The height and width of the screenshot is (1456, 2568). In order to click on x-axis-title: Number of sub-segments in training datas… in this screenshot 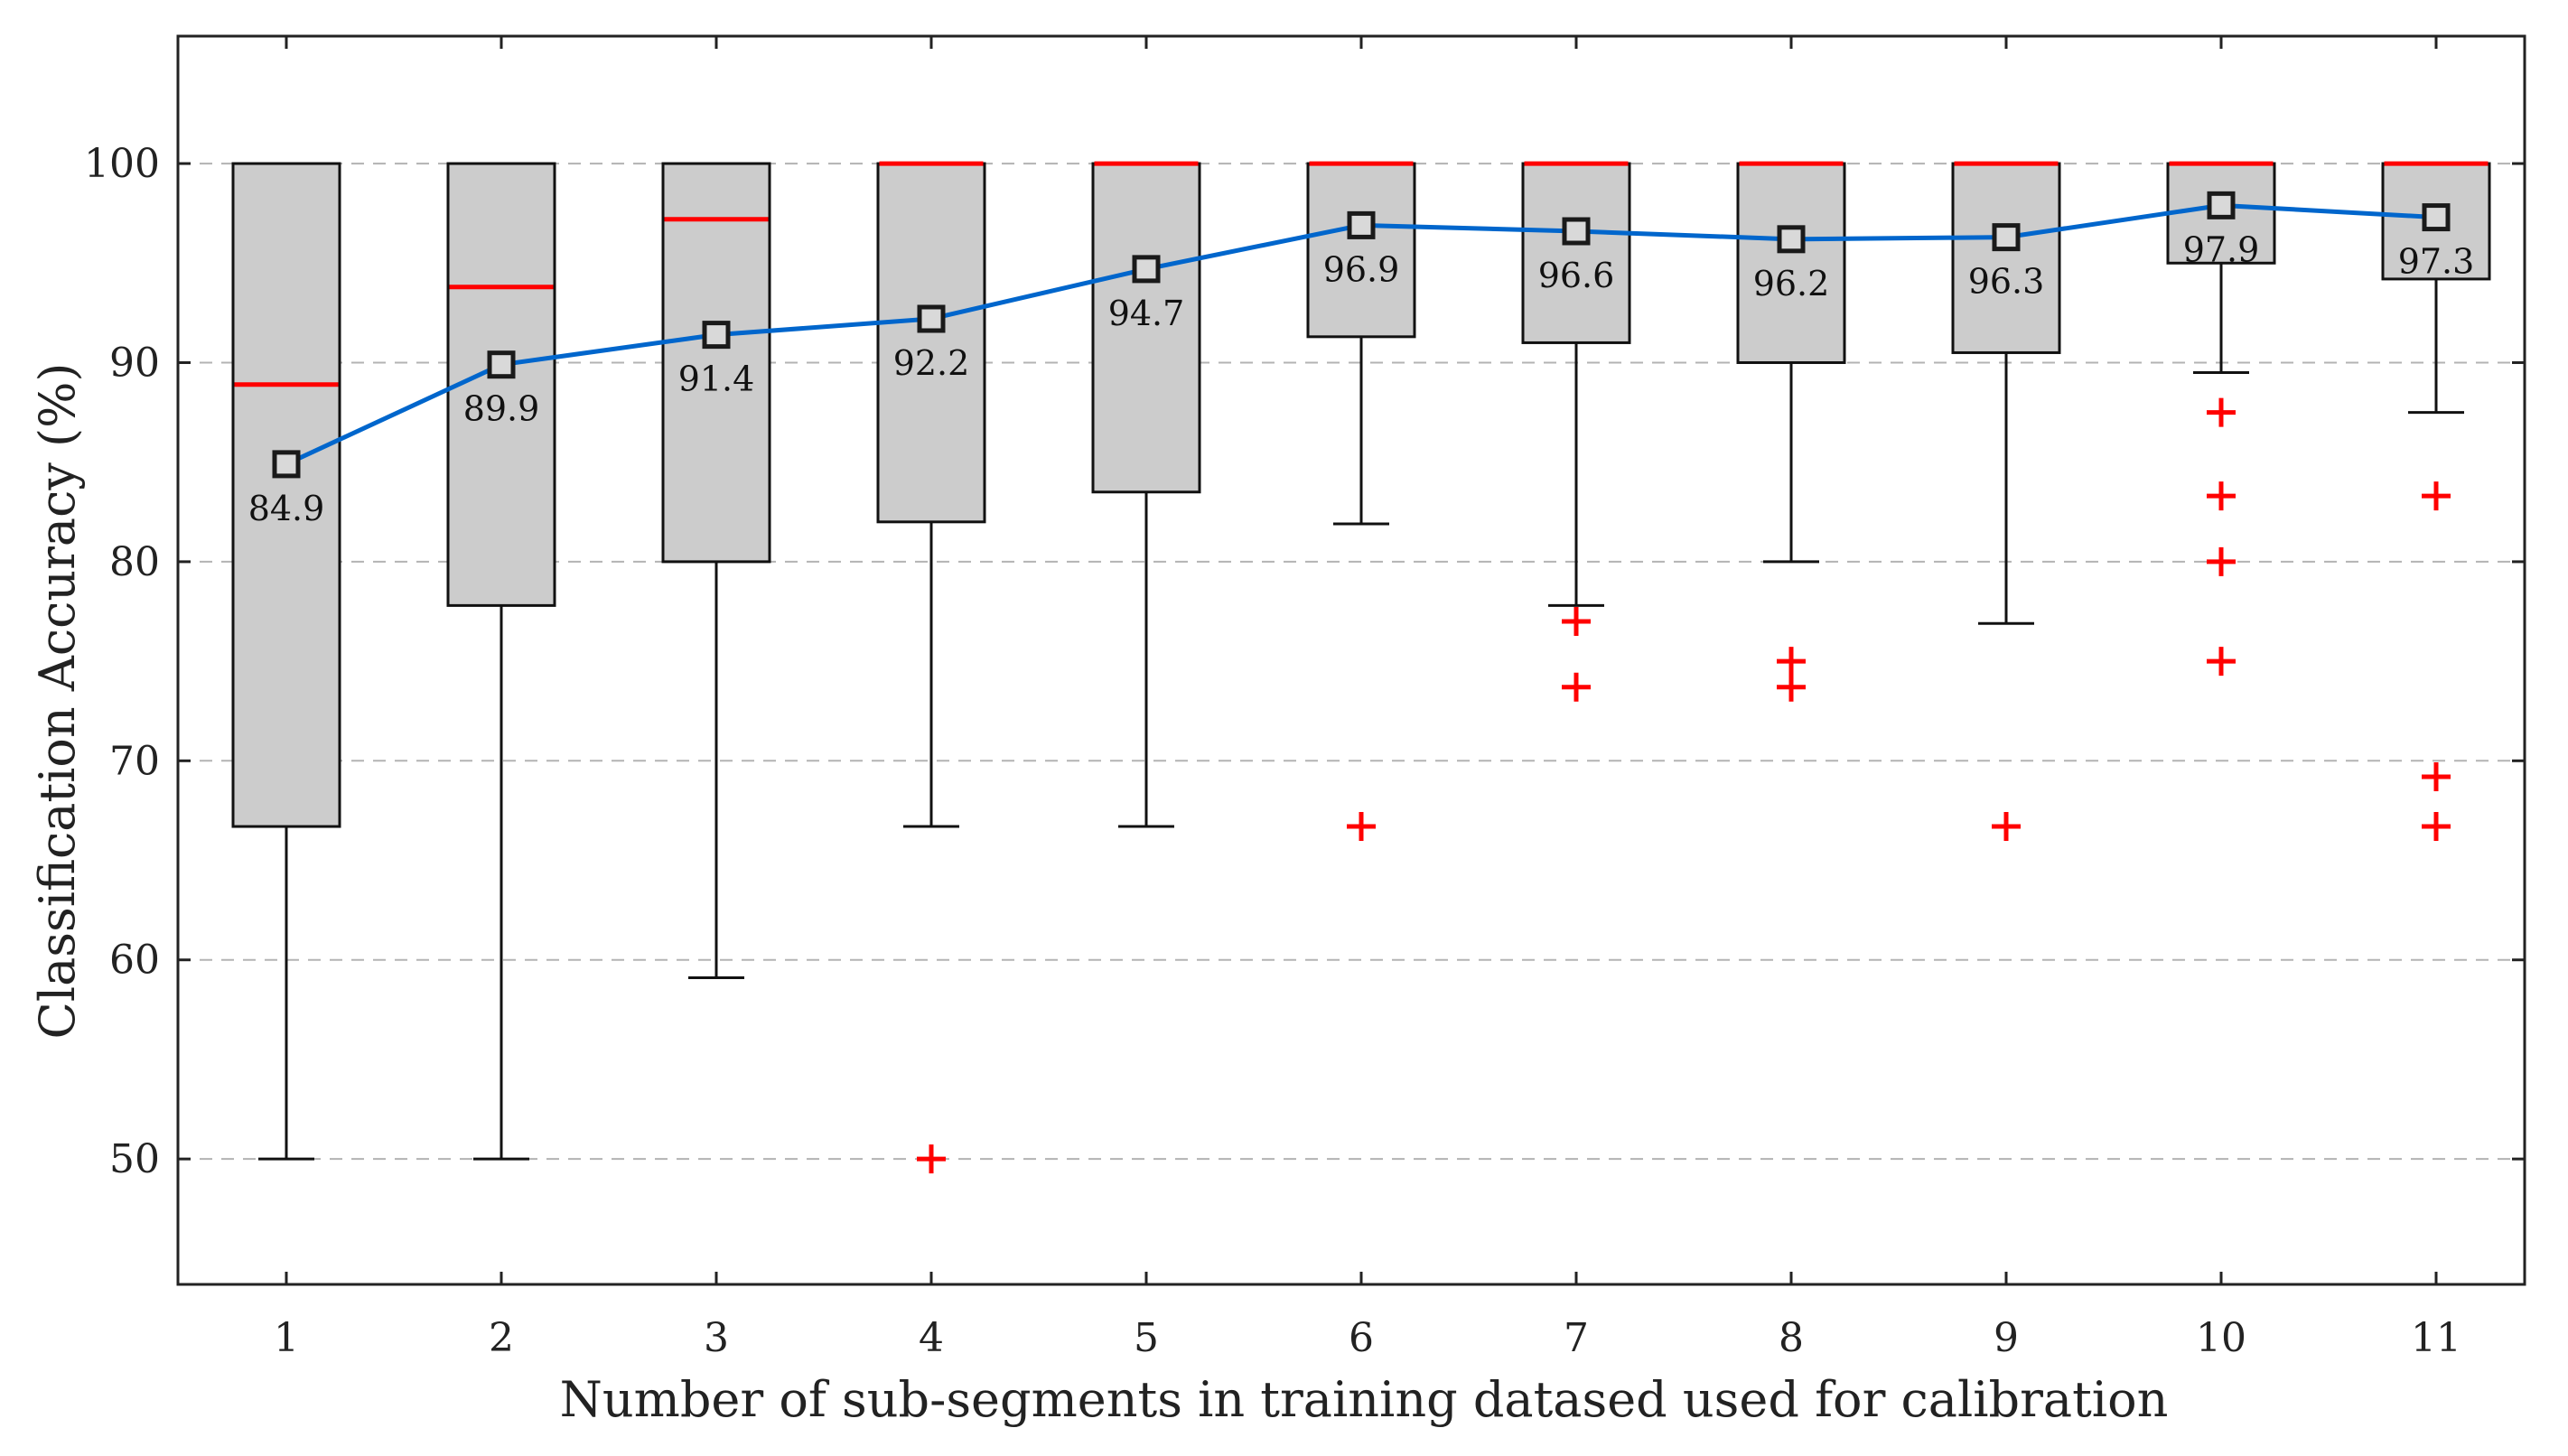, I will do `click(1364, 1399)`.